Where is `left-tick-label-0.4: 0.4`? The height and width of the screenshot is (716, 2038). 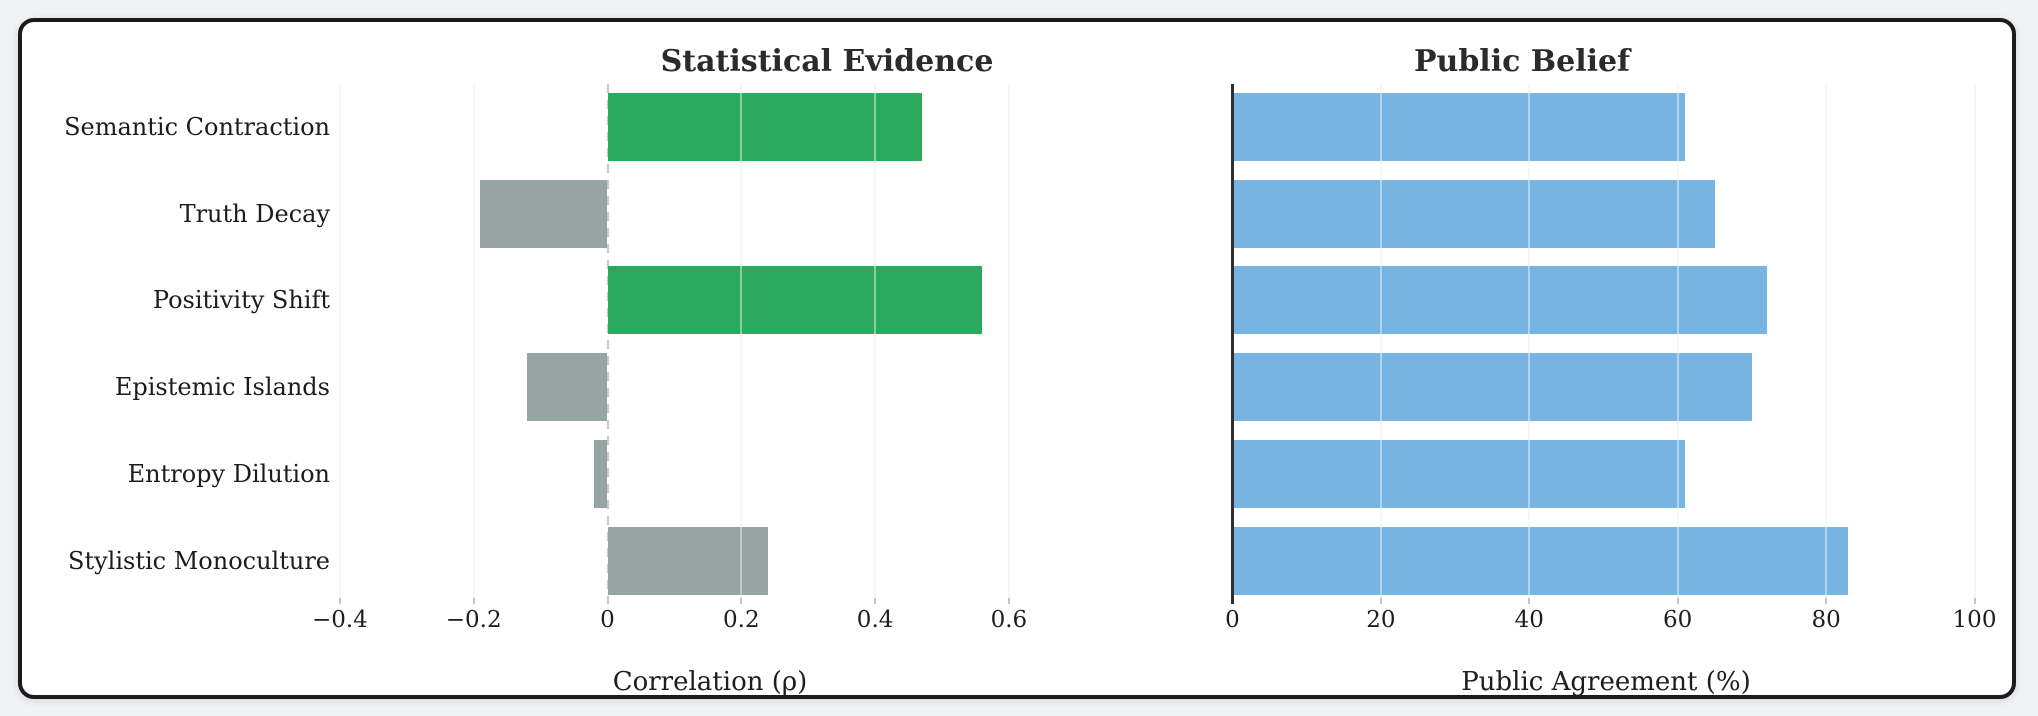 left-tick-label-0.4: 0.4 is located at coordinates (875, 620).